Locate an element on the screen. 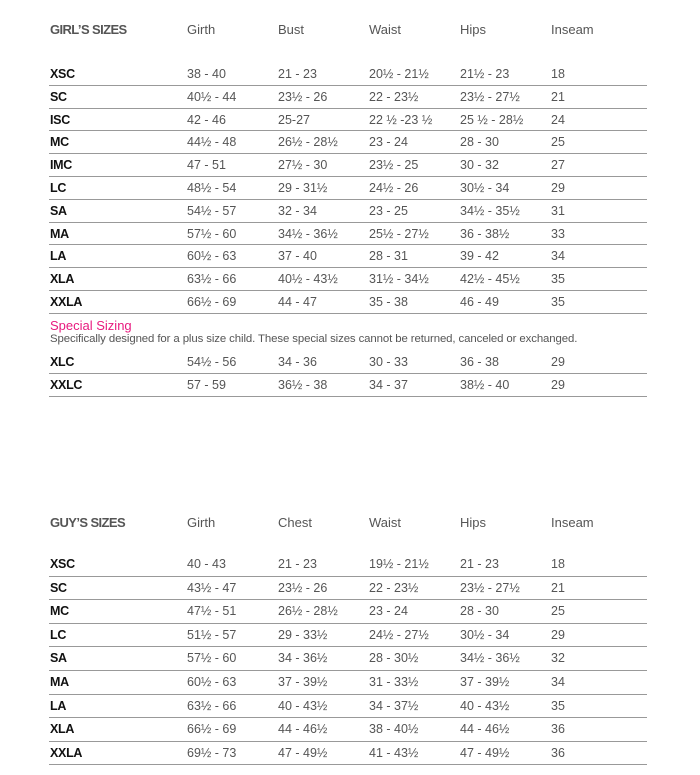  waist-cell: 38 - 40½ is located at coordinates (394, 729).